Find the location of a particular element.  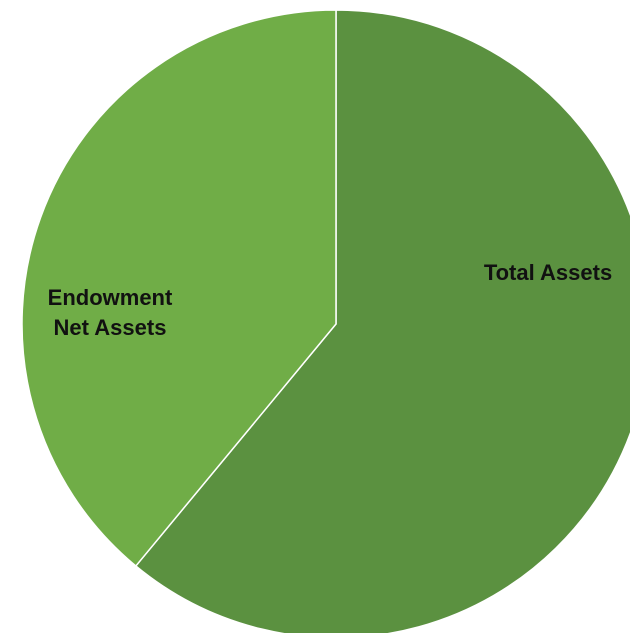

pie-label-line: Total Assets is located at coordinates (548, 272).